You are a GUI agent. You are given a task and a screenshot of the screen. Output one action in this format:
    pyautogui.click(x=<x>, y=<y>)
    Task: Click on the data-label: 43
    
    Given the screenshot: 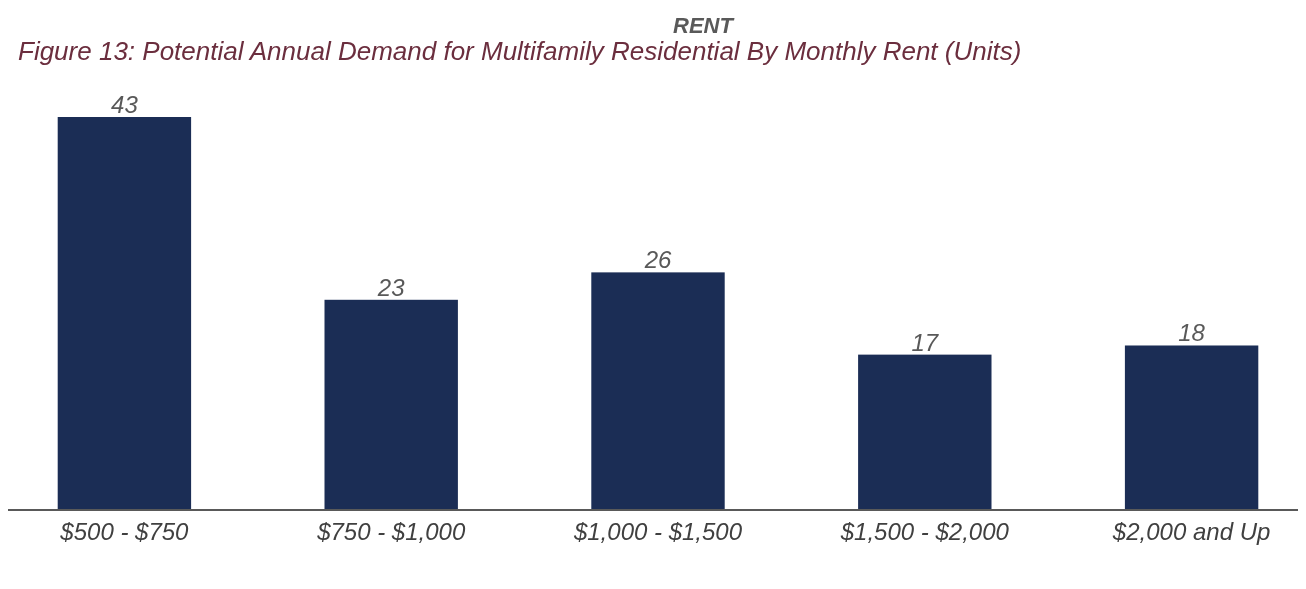 What is the action you would take?
    pyautogui.click(x=125, y=104)
    